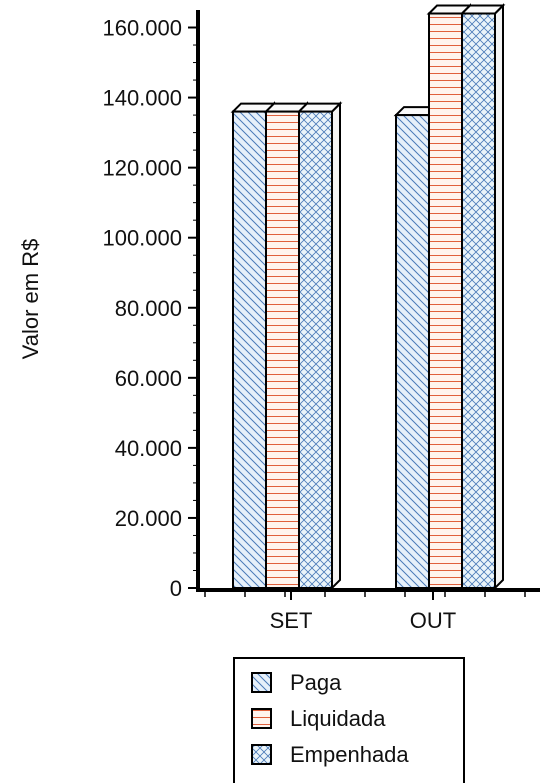 The image size is (540, 783). What do you see at coordinates (338, 718) in the screenshot?
I see `legend-label-liquidada: Liquidada` at bounding box center [338, 718].